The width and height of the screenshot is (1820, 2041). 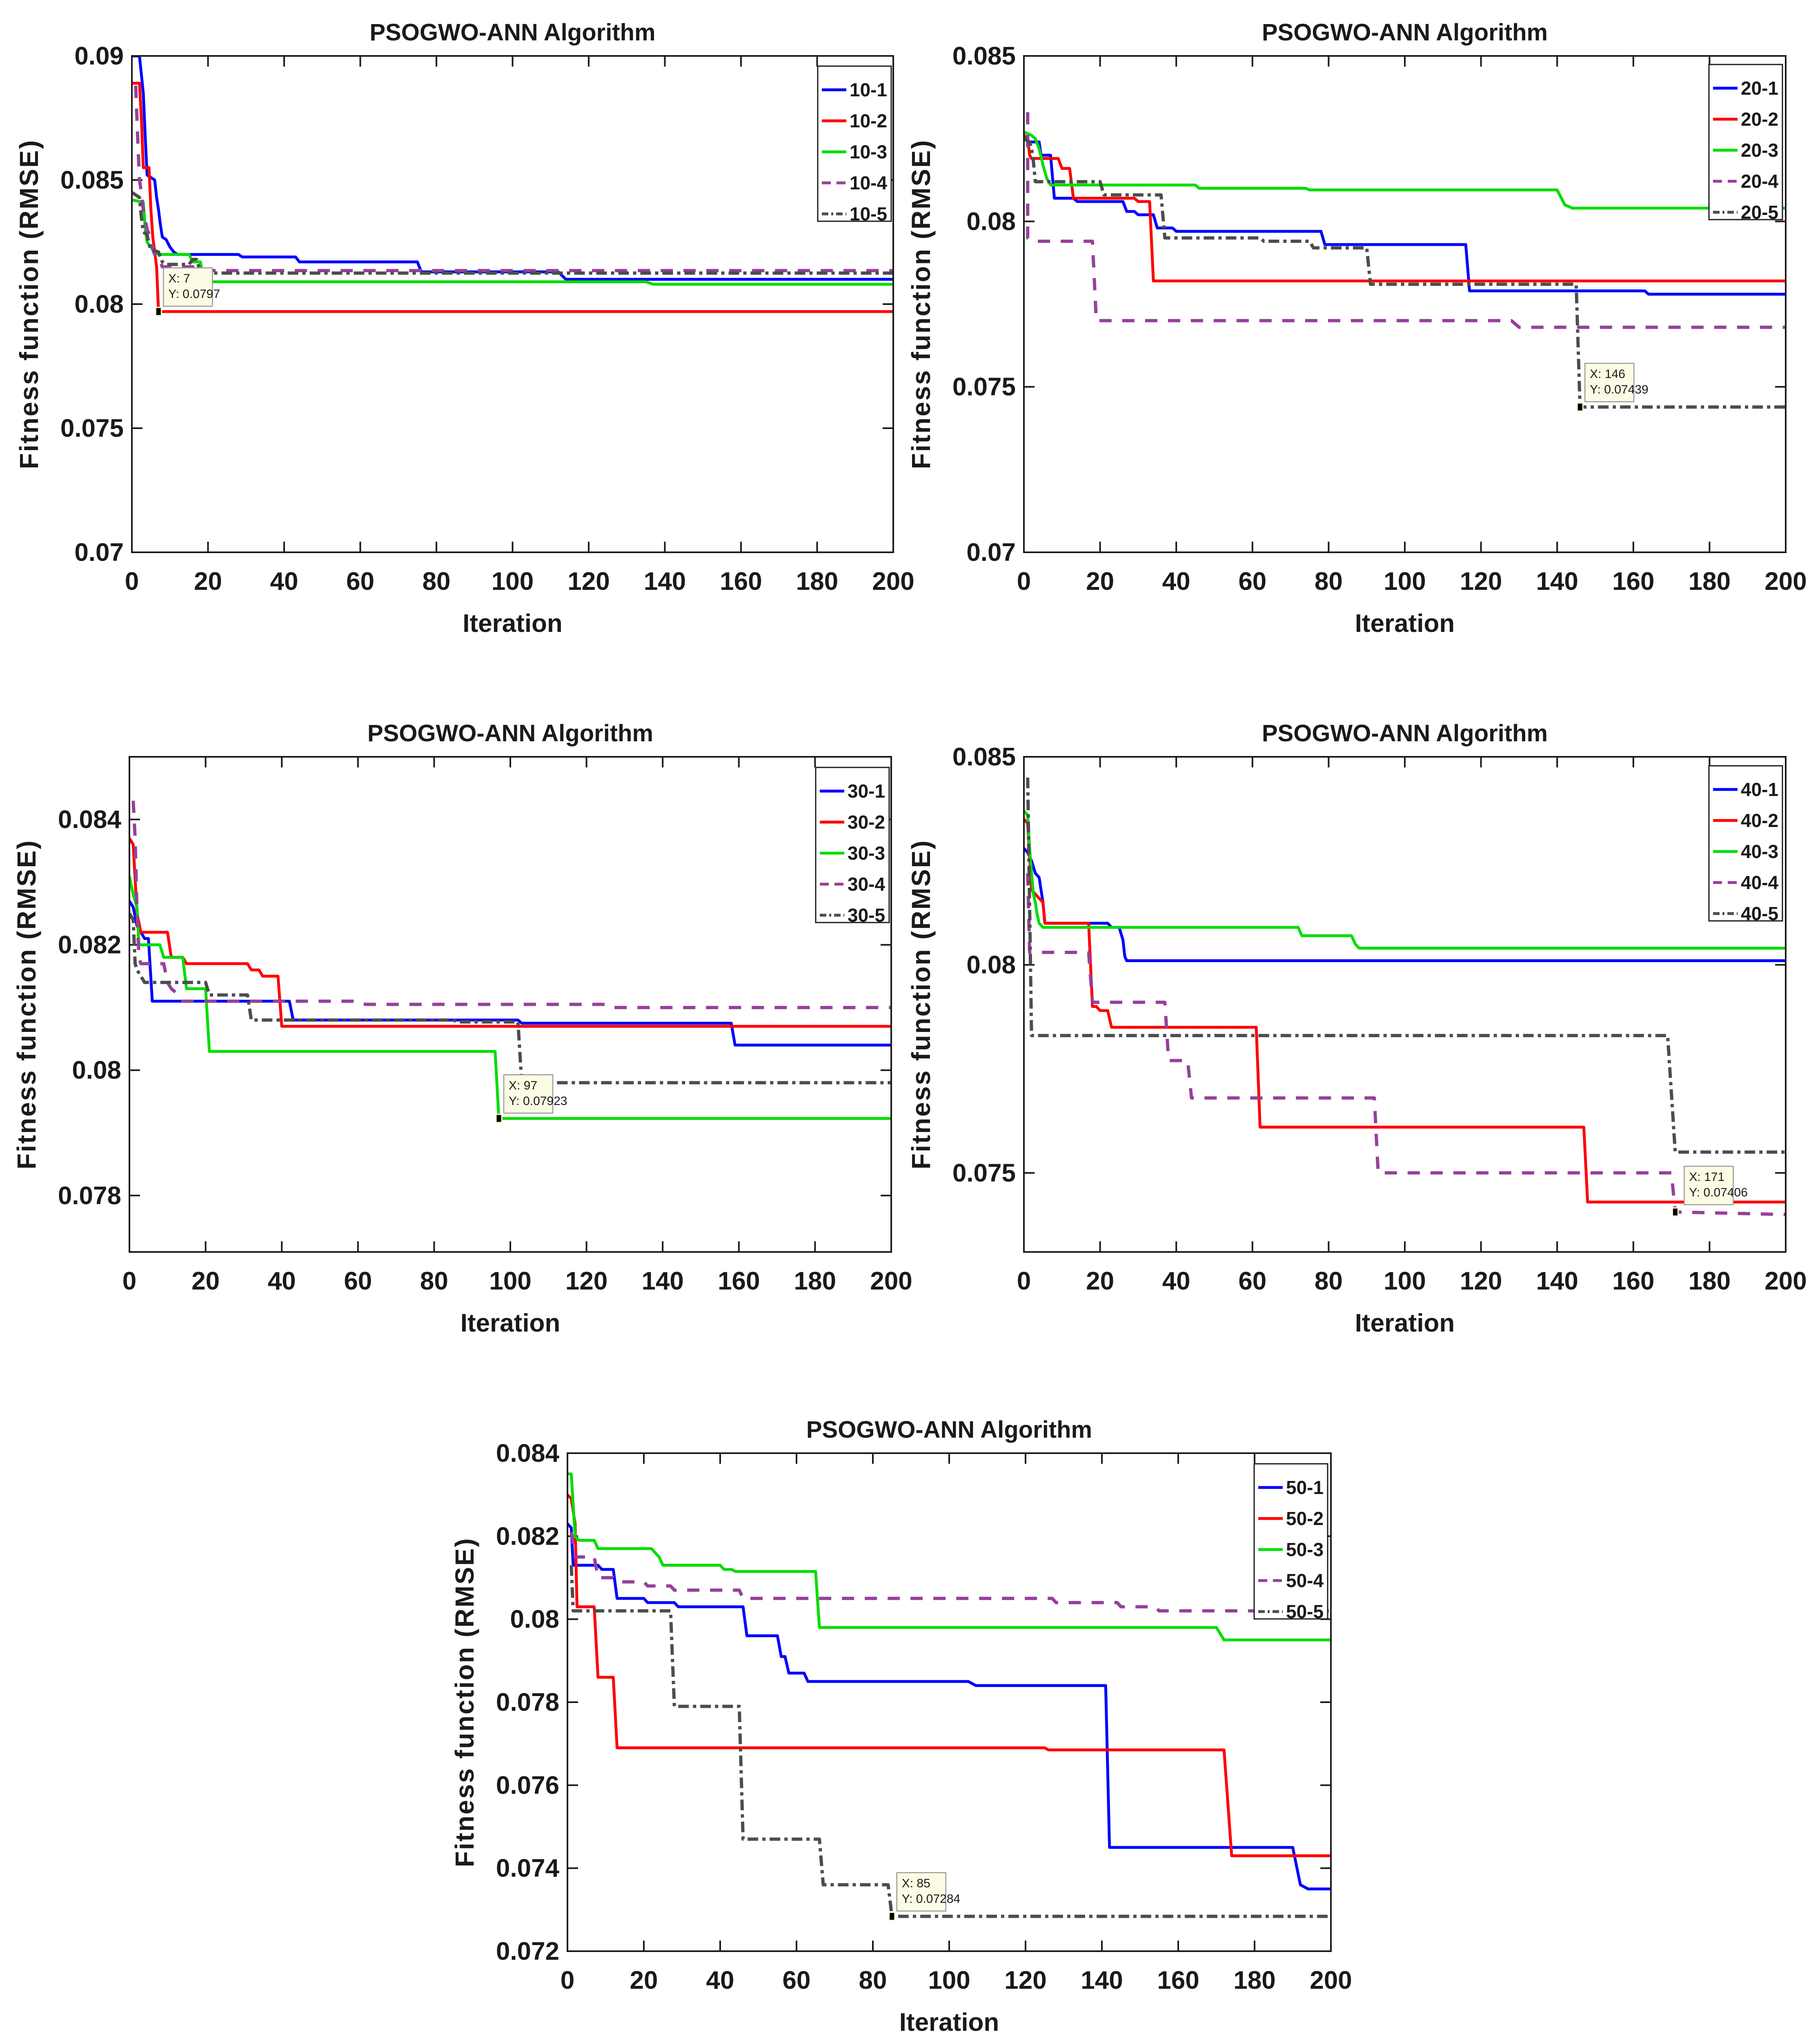 What do you see at coordinates (852, 853) in the screenshot?
I see `legend-item-30-3: 30-3` at bounding box center [852, 853].